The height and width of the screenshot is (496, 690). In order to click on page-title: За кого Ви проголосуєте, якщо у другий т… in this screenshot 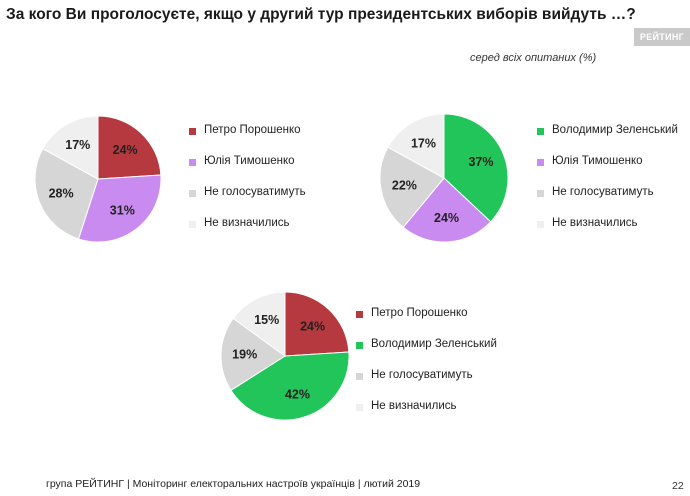, I will do `click(321, 14)`.